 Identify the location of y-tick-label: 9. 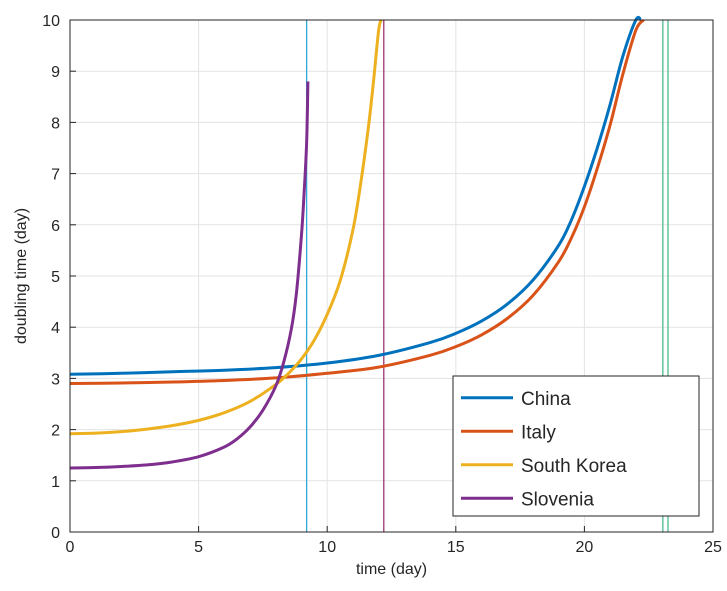
(55, 72).